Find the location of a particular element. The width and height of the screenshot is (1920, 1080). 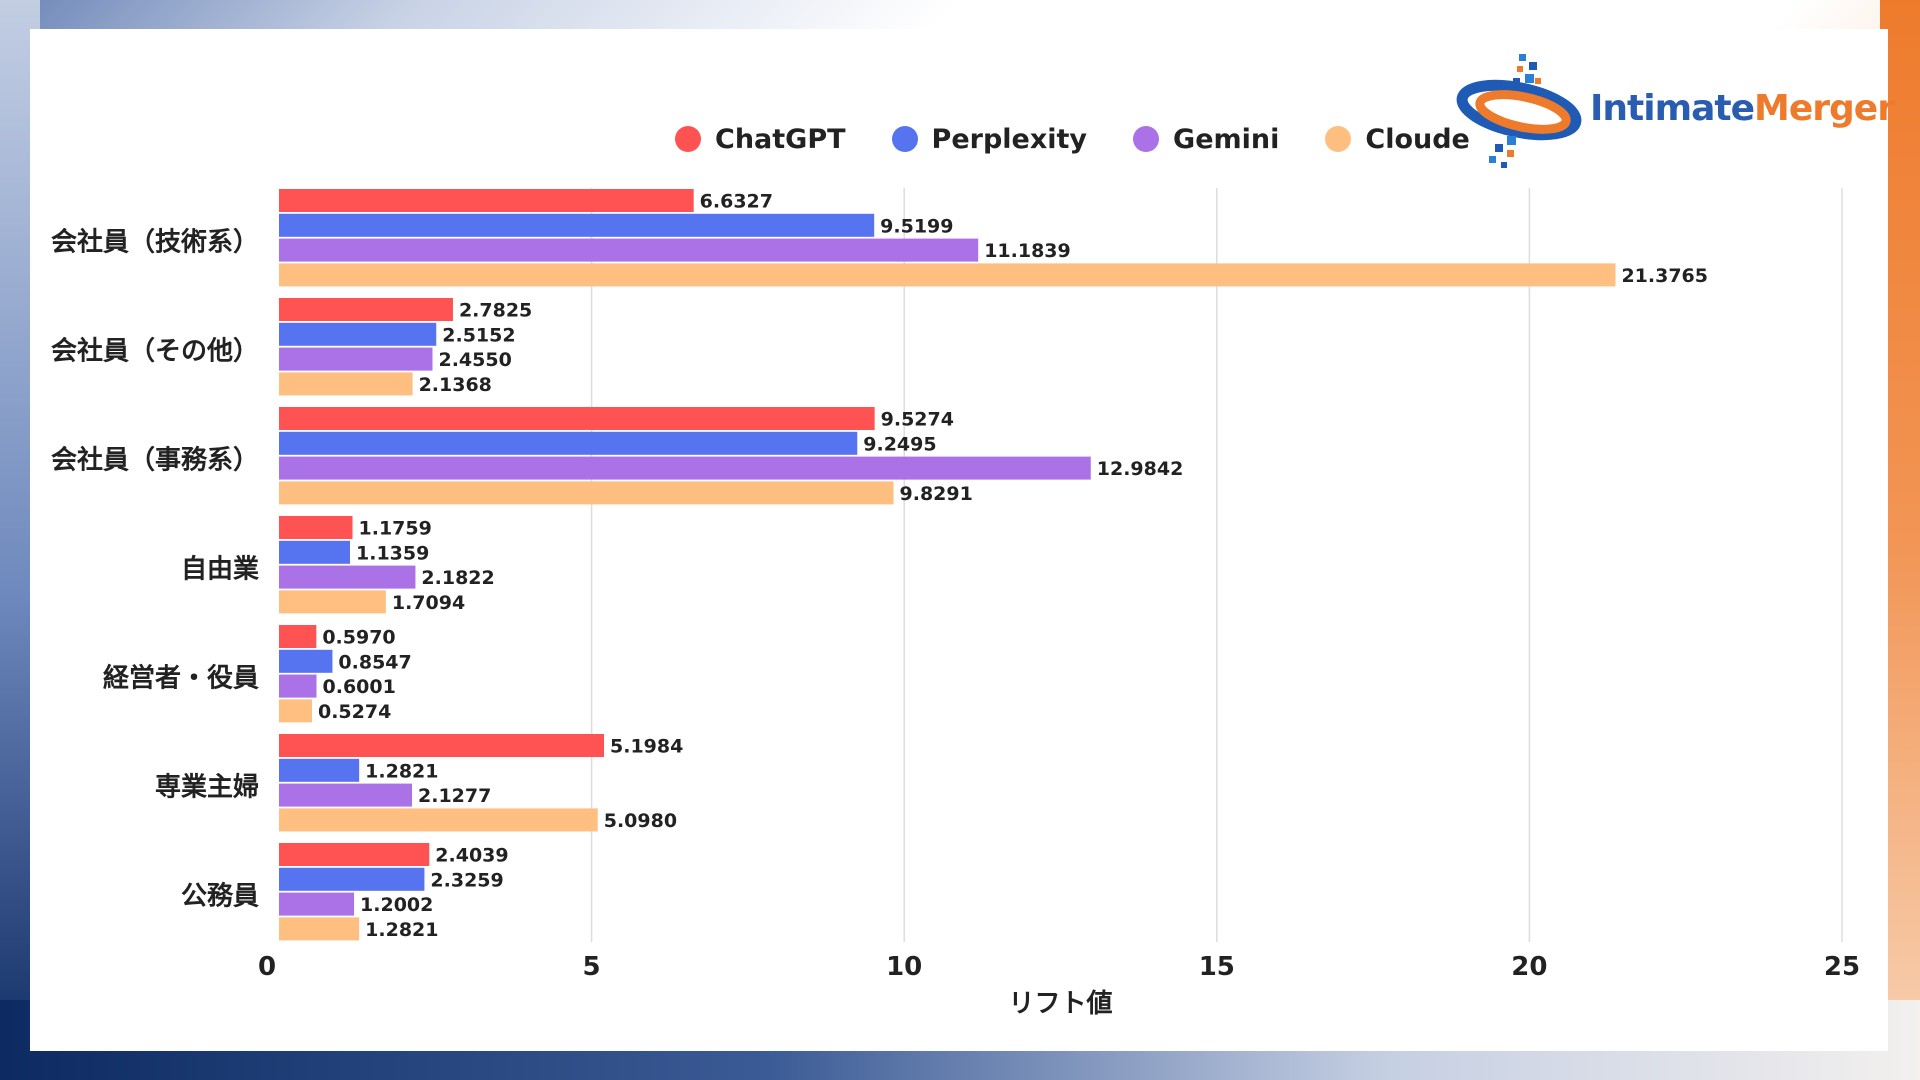

legend-label: Perplexity is located at coordinates (1009, 139).